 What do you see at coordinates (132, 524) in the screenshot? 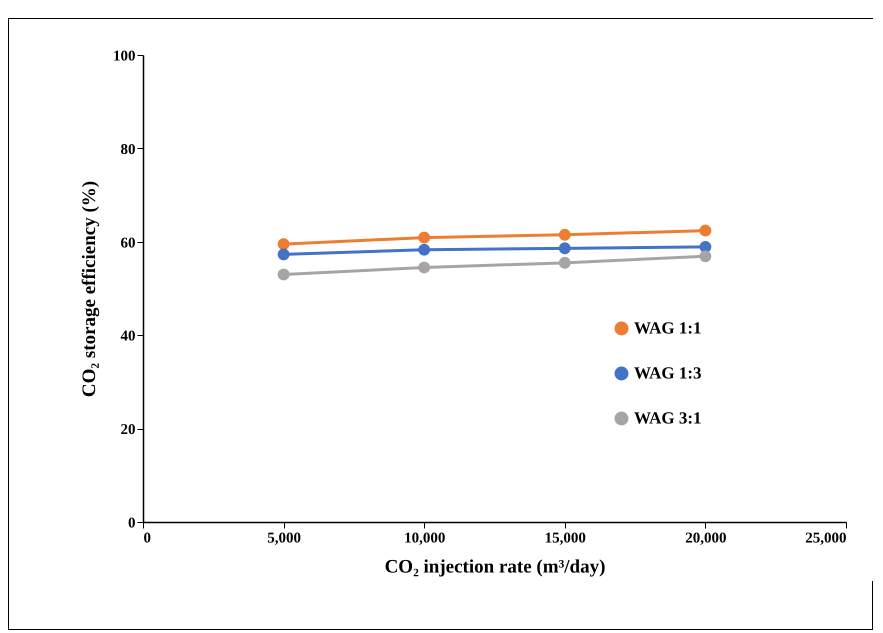
I see `y-tick-label: 0` at bounding box center [132, 524].